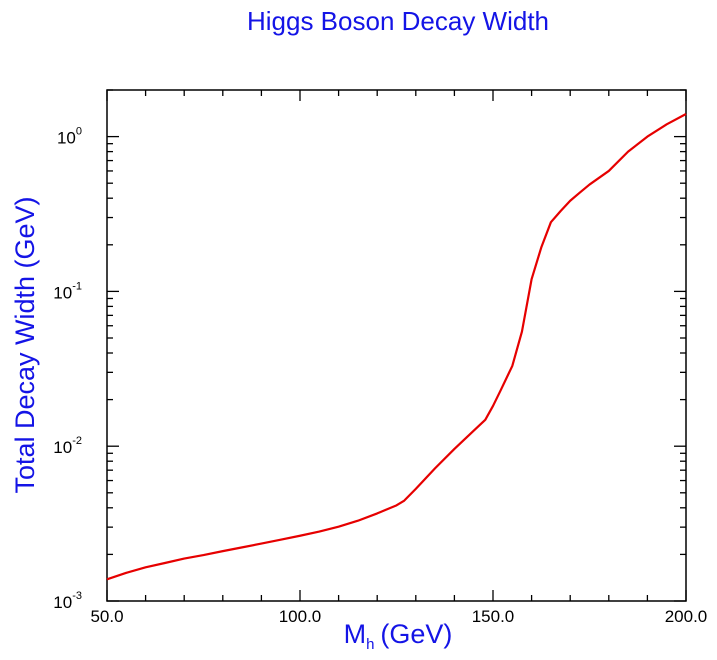 Image resolution: width=717 pixels, height=660 pixels. I want to click on y-tick-exponent: 0, so click(79, 132).